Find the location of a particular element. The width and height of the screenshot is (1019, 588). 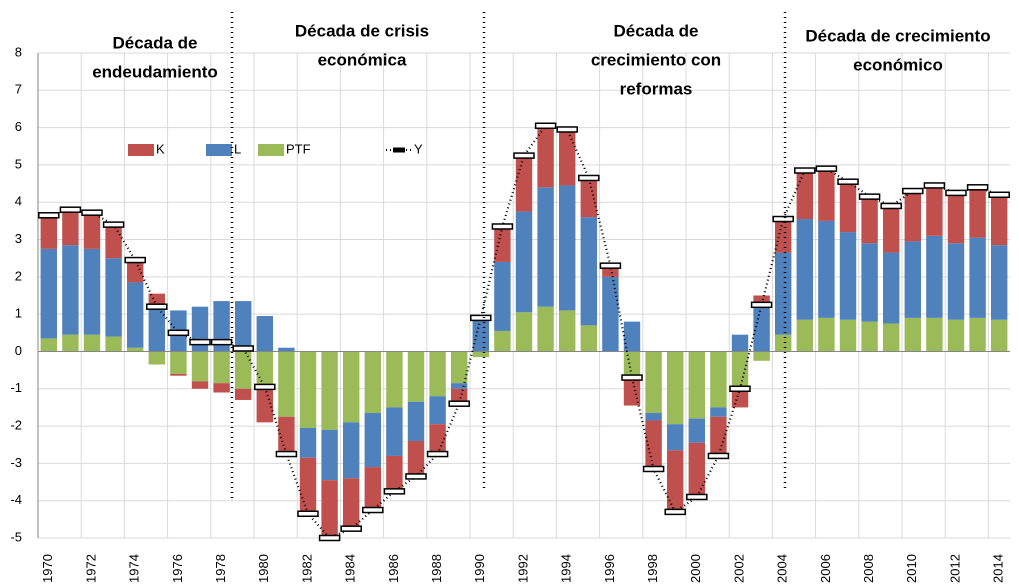

annotation: Década de is located at coordinates (154, 42).